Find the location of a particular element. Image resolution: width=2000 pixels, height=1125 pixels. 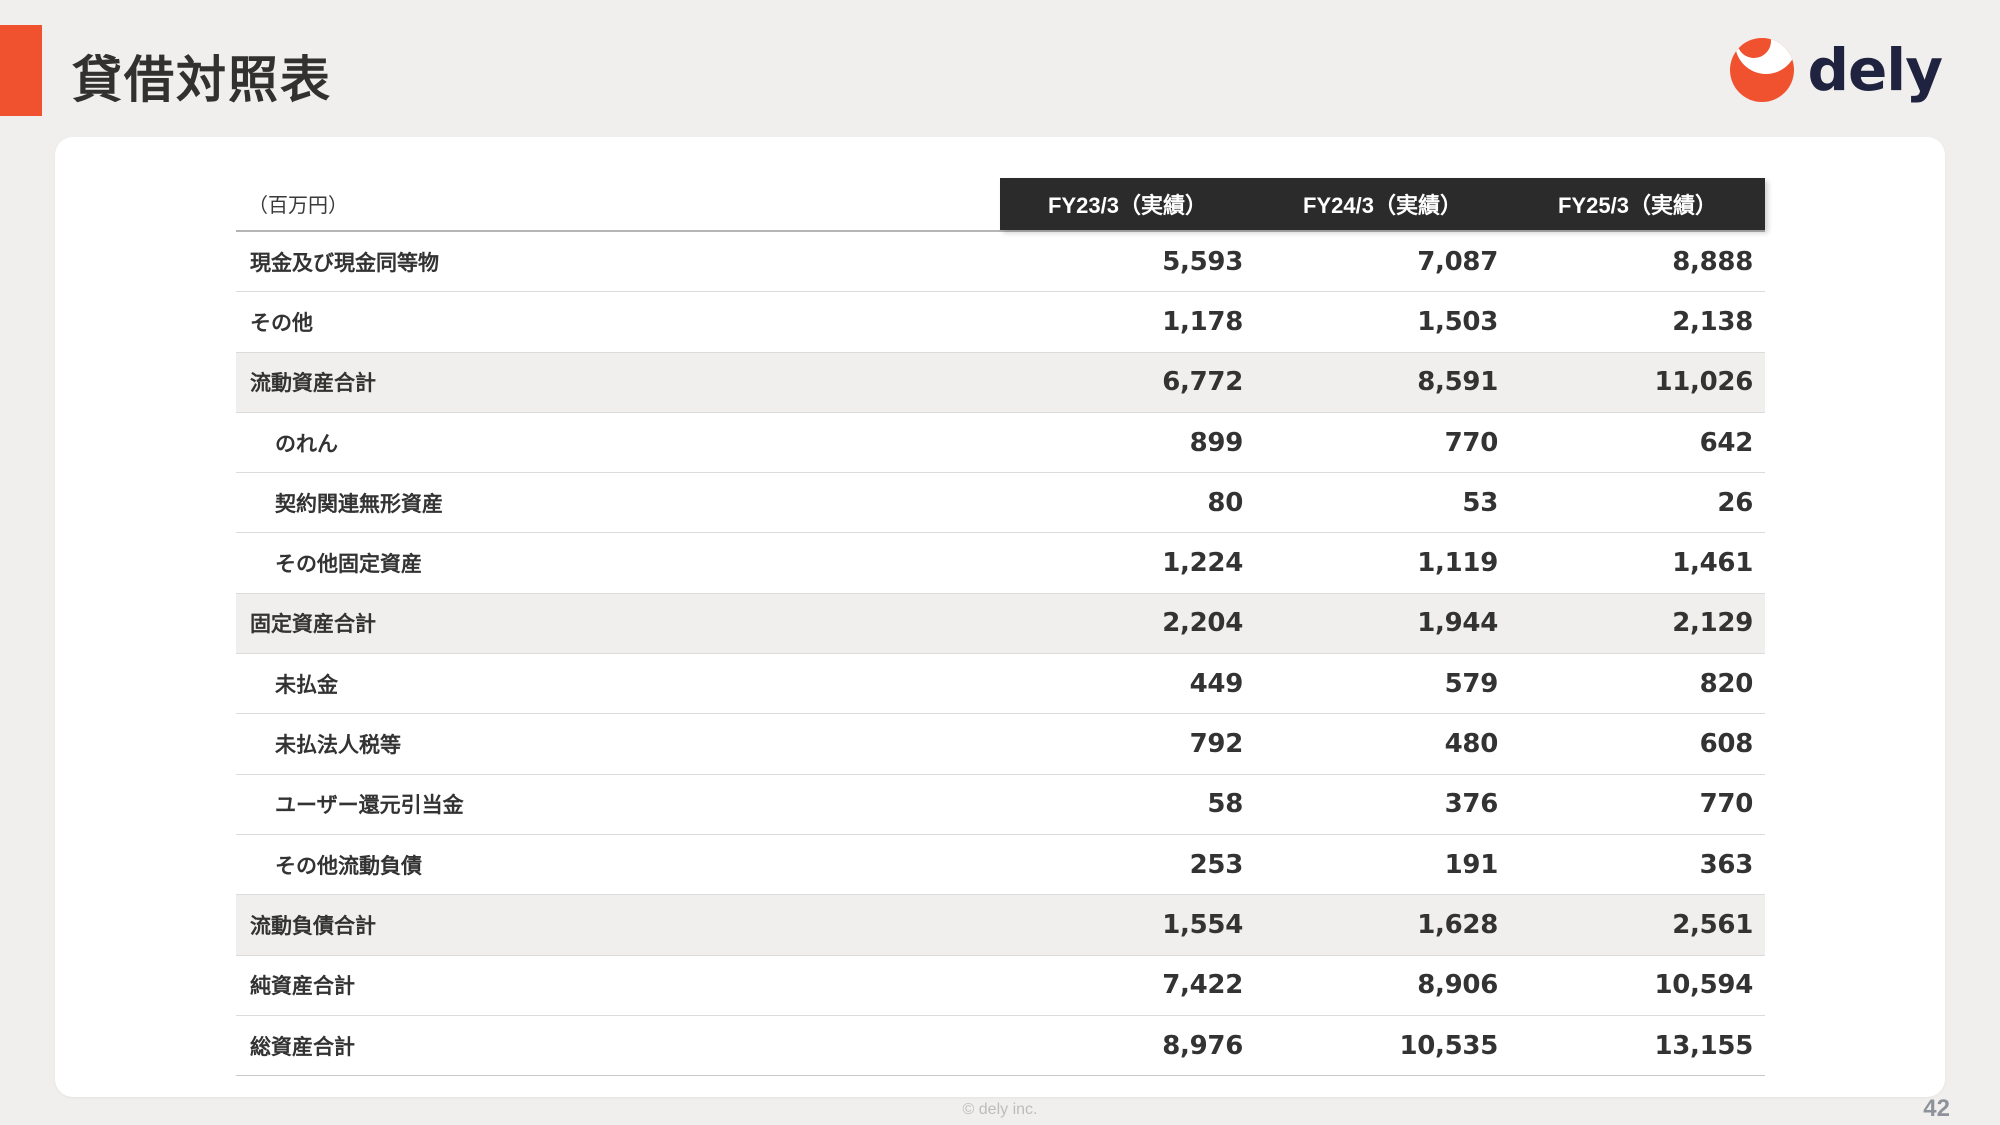

row-label: 未払法人税等 is located at coordinates (338, 746).